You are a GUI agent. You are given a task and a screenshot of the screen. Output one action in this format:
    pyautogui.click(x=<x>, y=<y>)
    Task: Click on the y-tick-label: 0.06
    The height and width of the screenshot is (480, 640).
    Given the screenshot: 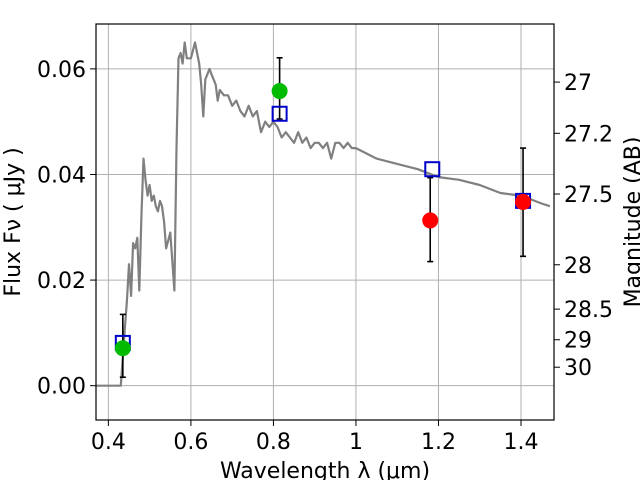 What is the action you would take?
    pyautogui.click(x=61, y=70)
    